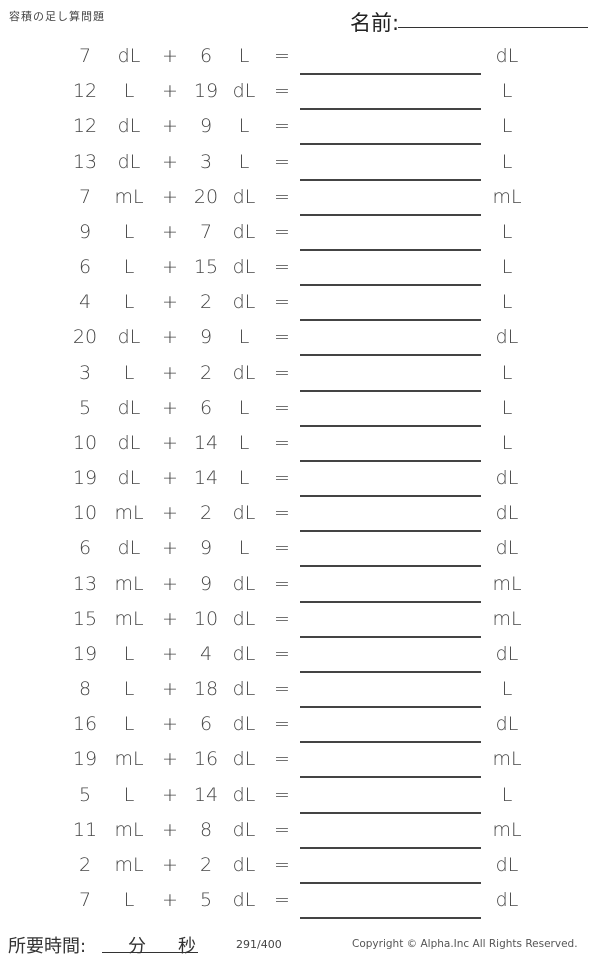  Describe the element at coordinates (493, 27) in the screenshot. I see `name-field` at that location.